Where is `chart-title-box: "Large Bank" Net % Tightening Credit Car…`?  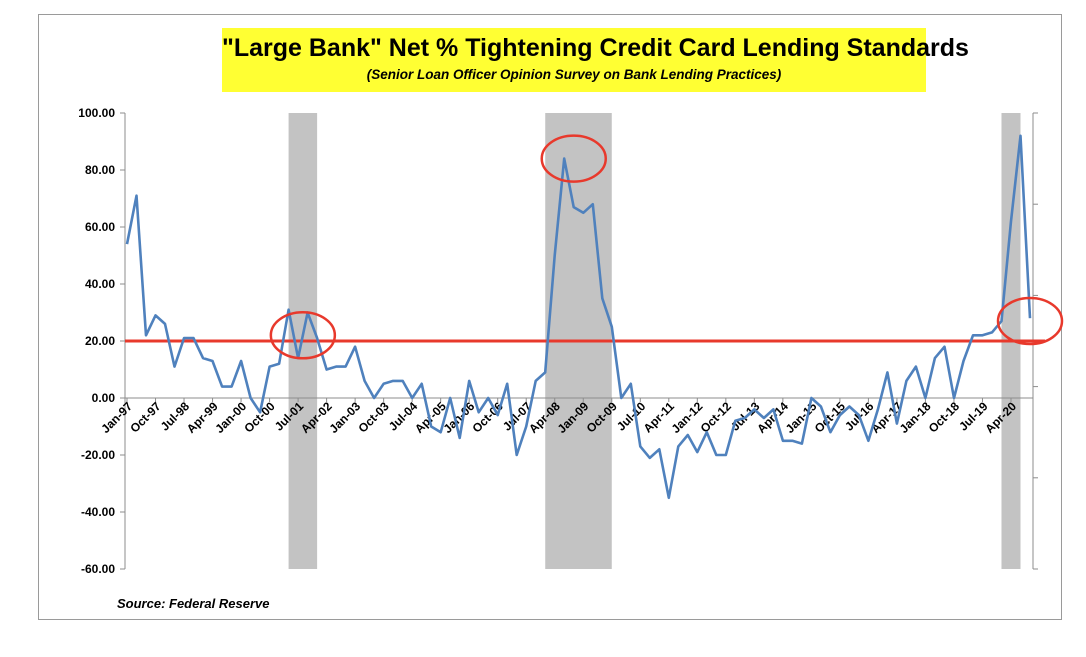 chart-title-box: "Large Bank" Net % Tightening Credit Car… is located at coordinates (595, 60).